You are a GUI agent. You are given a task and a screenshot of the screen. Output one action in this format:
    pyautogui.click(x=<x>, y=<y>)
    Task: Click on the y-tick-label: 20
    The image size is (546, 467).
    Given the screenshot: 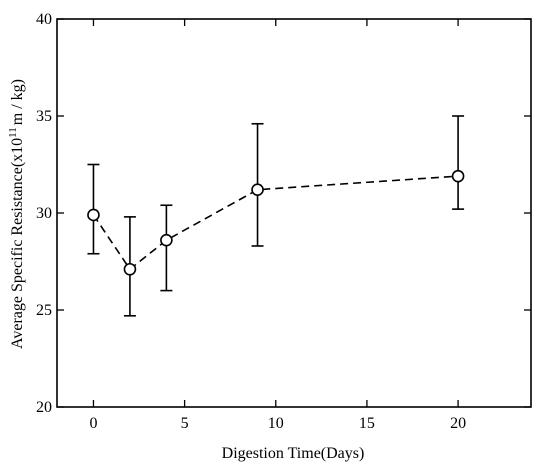 What is the action you would take?
    pyautogui.click(x=44, y=407)
    